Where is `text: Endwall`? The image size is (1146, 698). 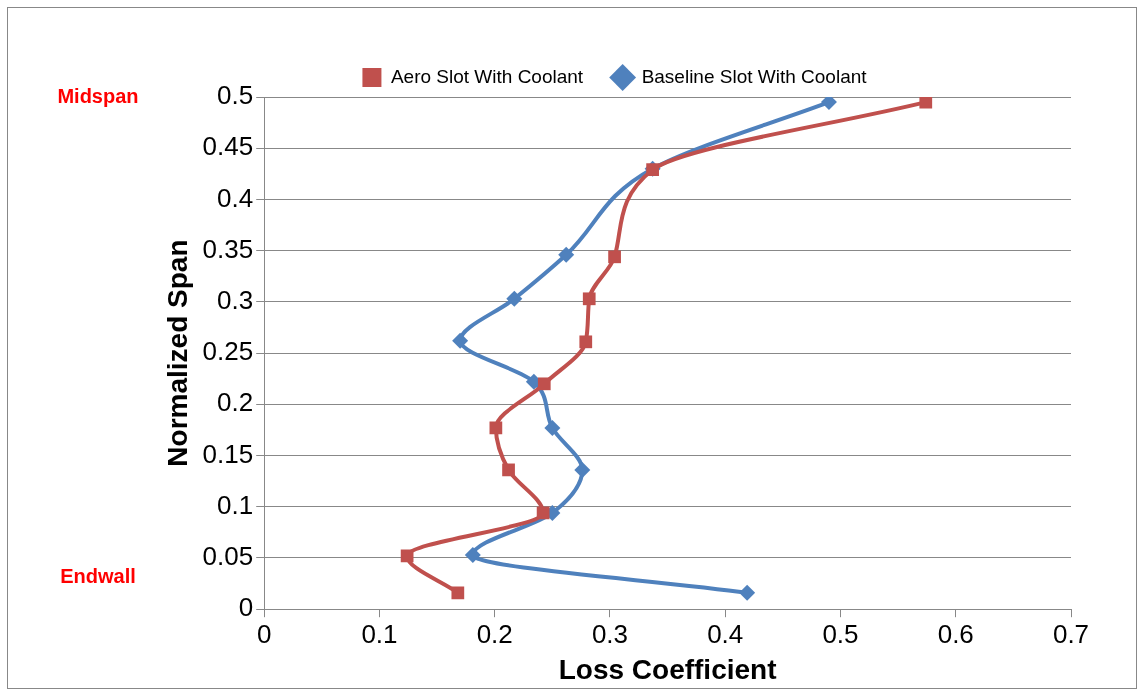 text: Endwall is located at coordinates (98, 575).